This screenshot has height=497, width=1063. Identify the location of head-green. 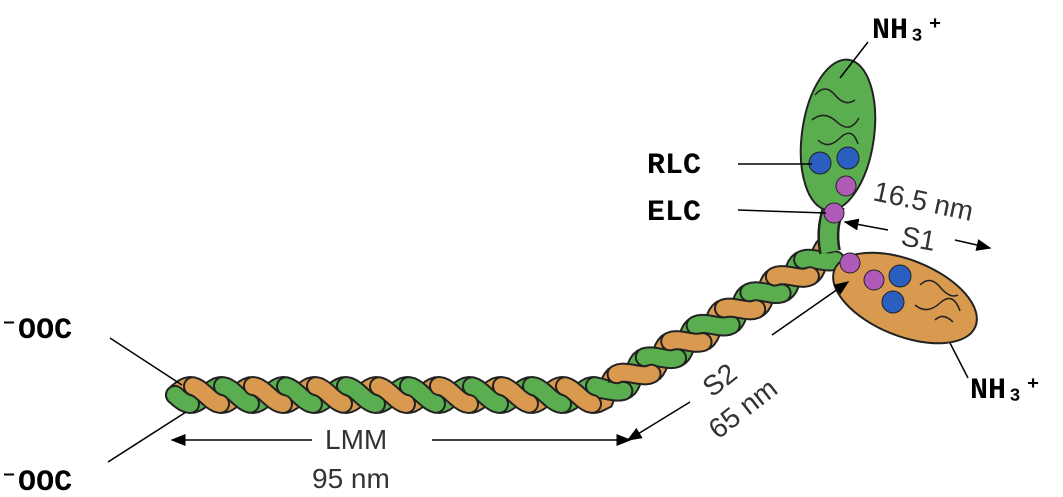
(838, 156).